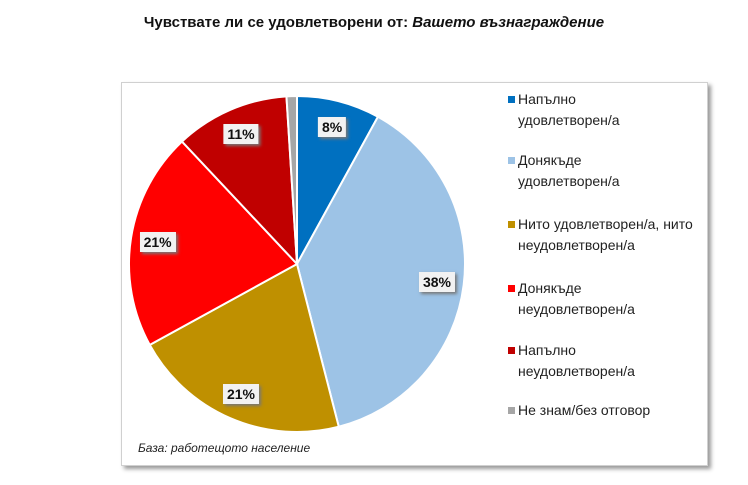 This screenshot has width=748, height=485. What do you see at coordinates (278, 22) in the screenshot?
I see `title-text: Чувствате ли се удовлетворени от:` at bounding box center [278, 22].